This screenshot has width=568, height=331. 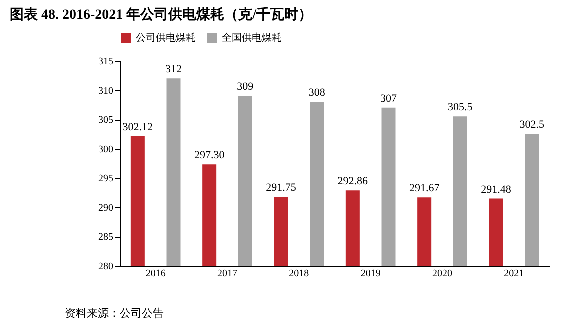 I want to click on data-label: 308, so click(x=317, y=93).